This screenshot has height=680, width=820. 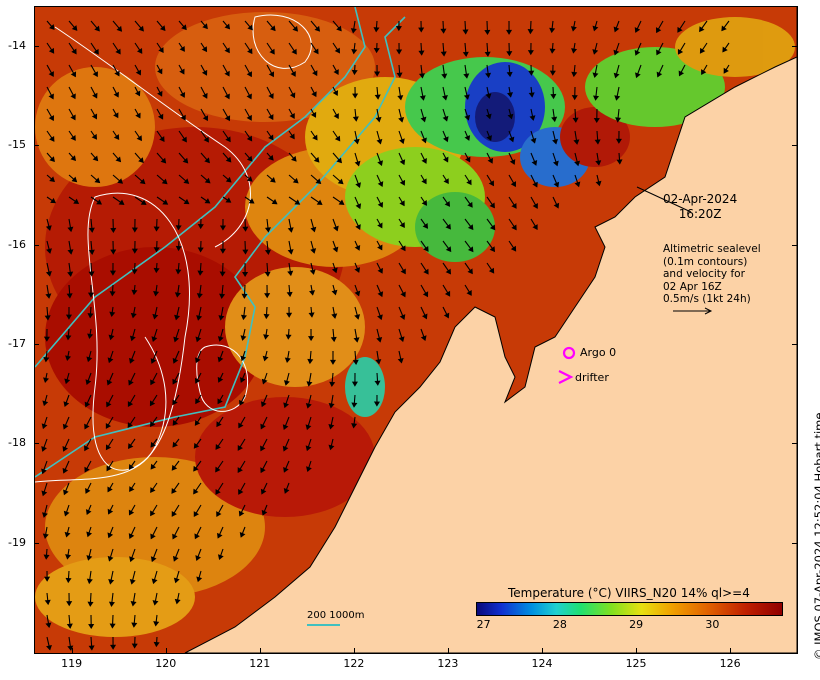 What do you see at coordinates (483, 624) in the screenshot?
I see `colorbar-tick-label: 27` at bounding box center [483, 624].